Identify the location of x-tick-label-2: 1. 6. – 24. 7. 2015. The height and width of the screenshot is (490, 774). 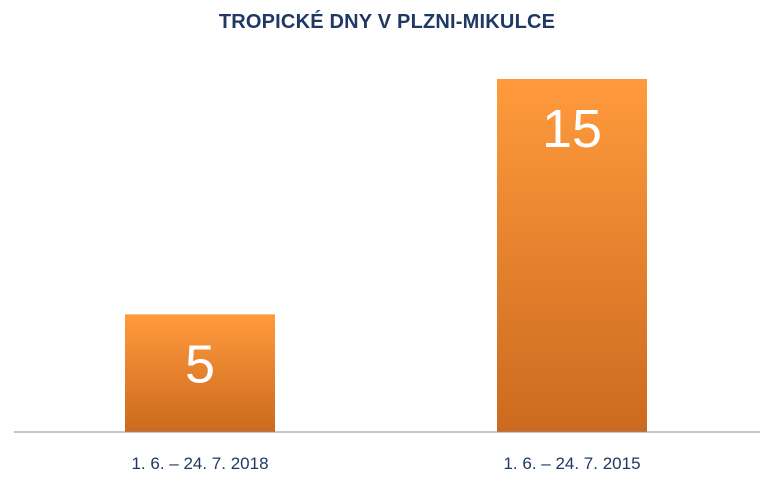
(572, 463).